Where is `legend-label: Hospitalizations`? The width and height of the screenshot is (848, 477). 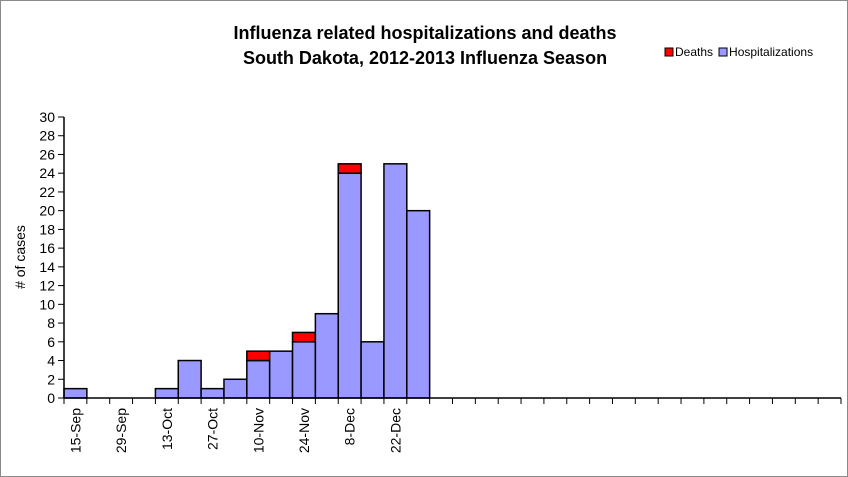 legend-label: Hospitalizations is located at coordinates (771, 52).